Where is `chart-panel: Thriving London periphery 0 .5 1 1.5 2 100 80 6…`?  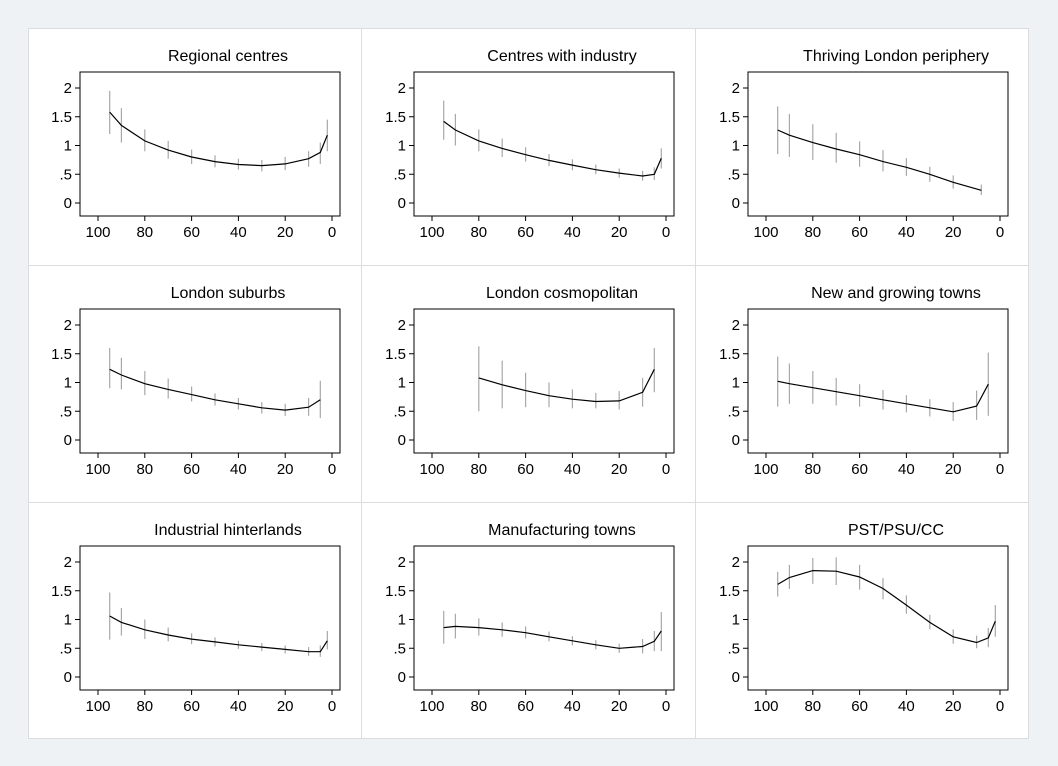 chart-panel: Thriving London periphery 0 .5 1 1.5 2 100 80 6… is located at coordinates (862, 146).